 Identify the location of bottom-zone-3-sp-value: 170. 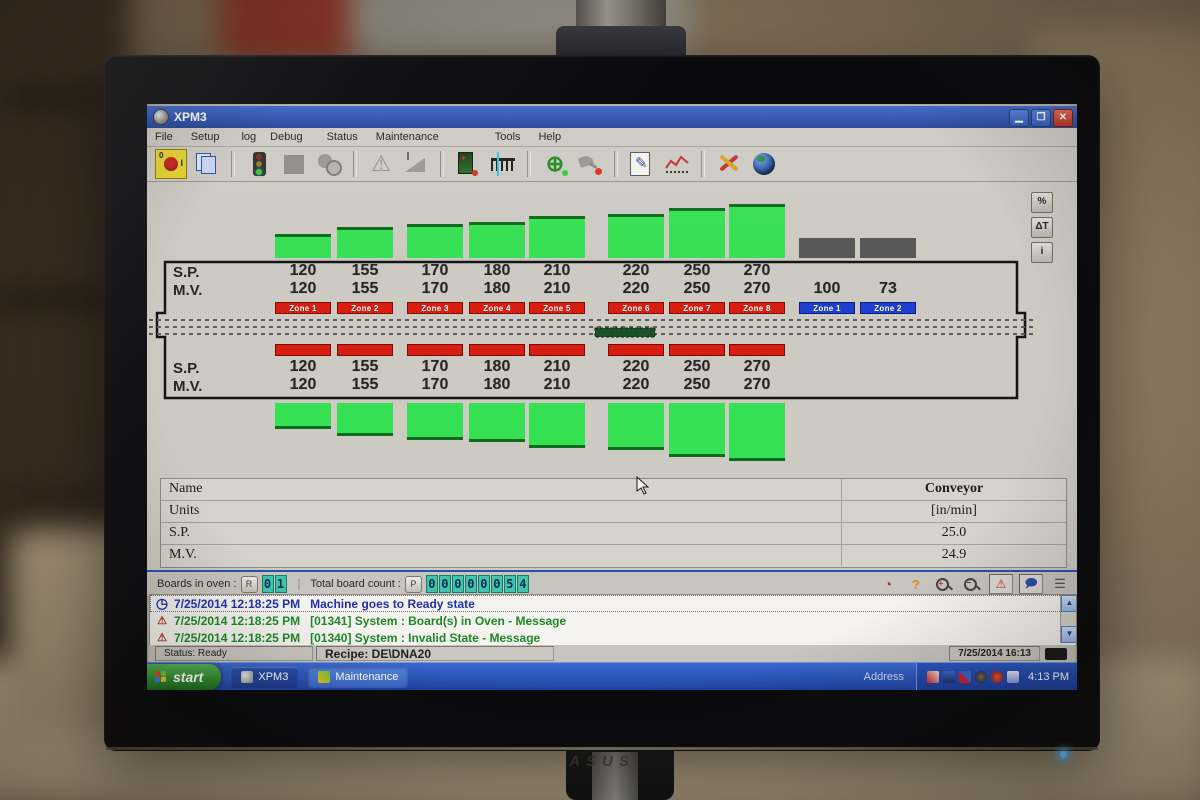
(435, 366).